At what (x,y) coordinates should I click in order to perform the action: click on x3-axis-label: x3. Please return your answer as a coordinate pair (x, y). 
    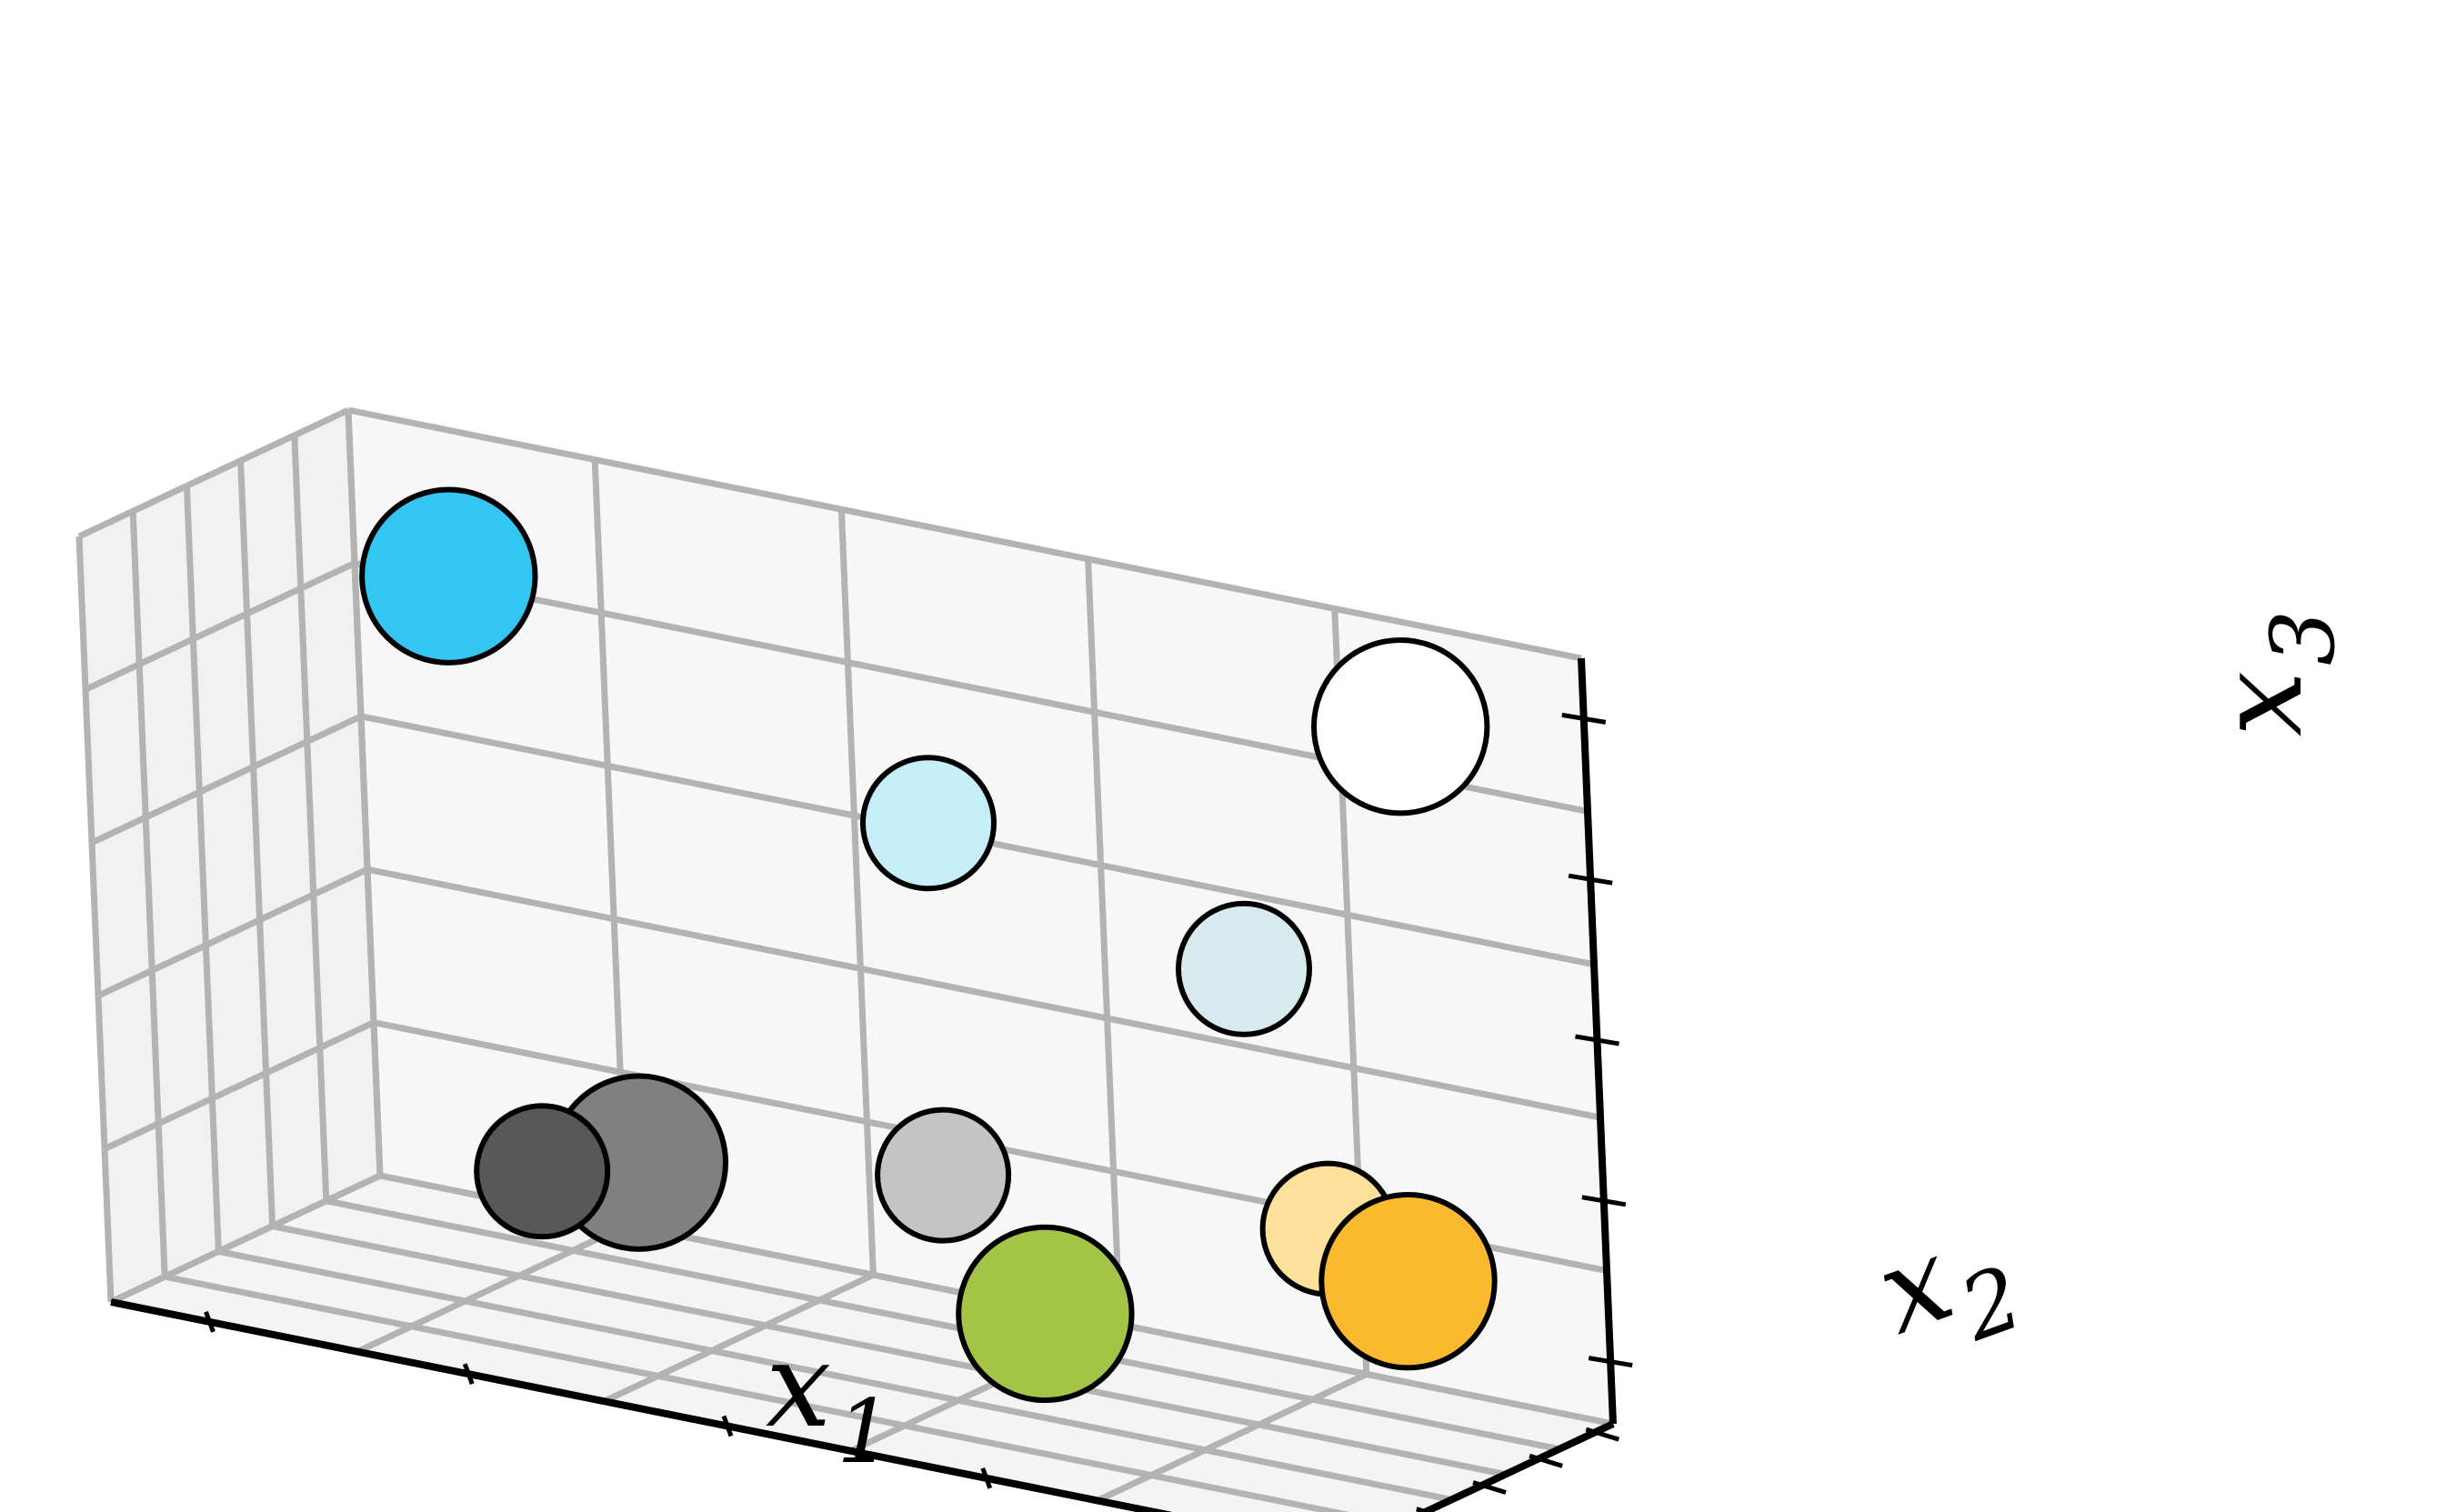
    Looking at the image, I should click on (2274, 673).